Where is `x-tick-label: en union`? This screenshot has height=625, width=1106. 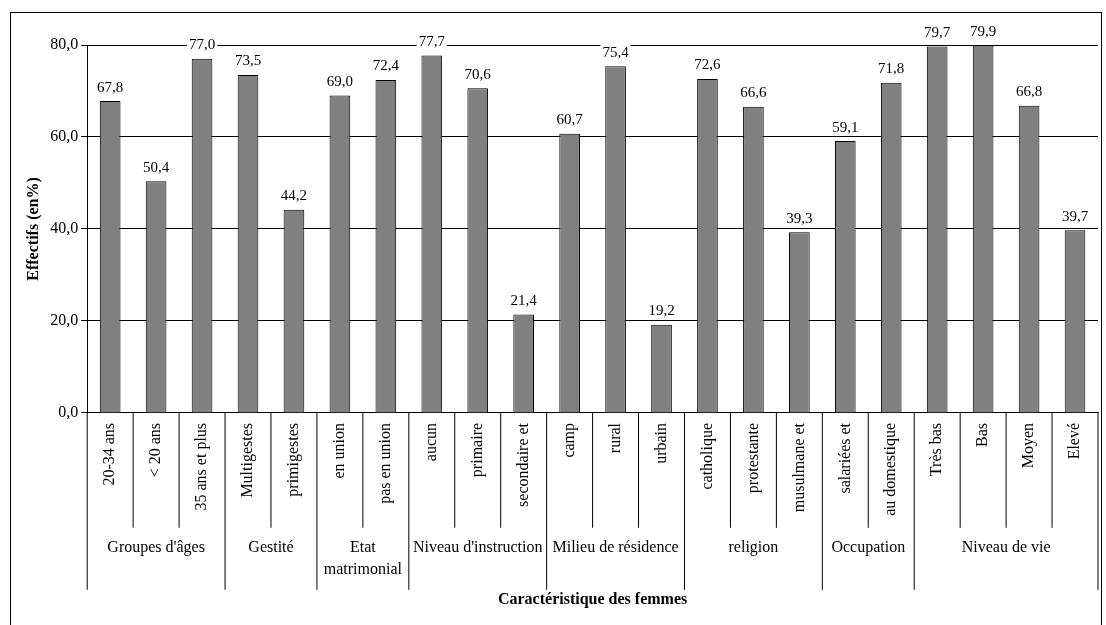
x-tick-label: en union is located at coordinates (339, 450).